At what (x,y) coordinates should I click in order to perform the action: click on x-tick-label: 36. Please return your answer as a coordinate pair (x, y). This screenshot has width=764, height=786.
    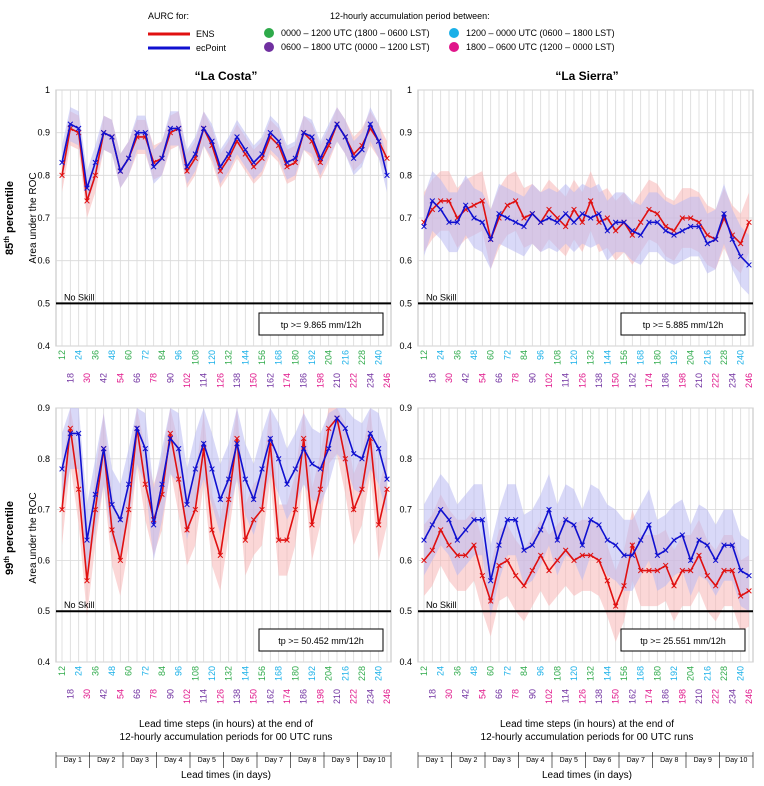
    Looking at the image, I should click on (95, 671).